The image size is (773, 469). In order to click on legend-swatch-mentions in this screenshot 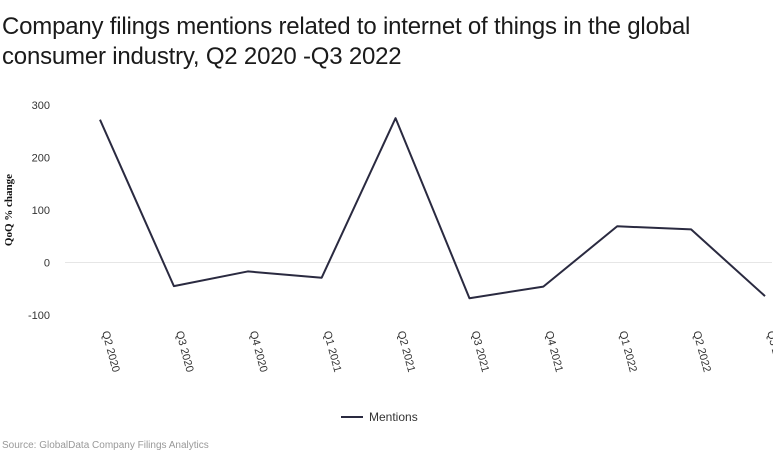, I will do `click(352, 417)`.